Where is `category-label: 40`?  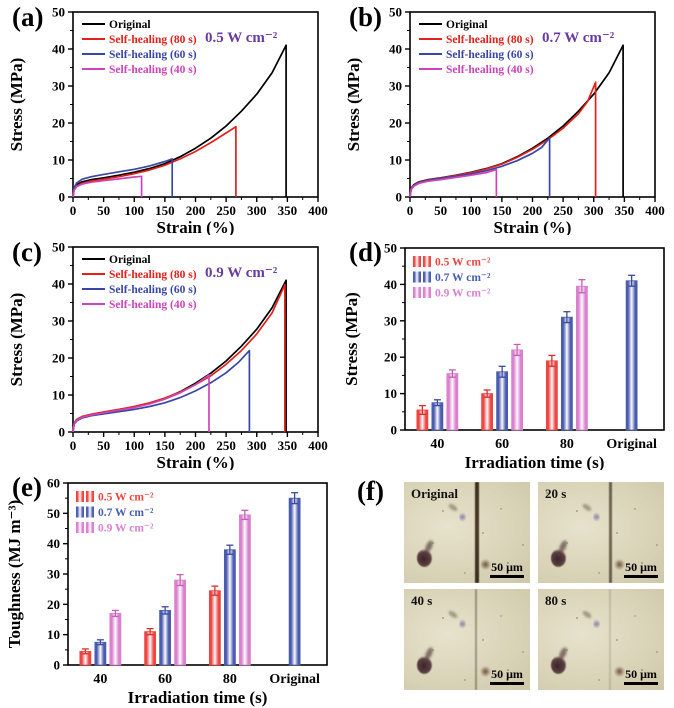 category-label: 40 is located at coordinates (100, 679).